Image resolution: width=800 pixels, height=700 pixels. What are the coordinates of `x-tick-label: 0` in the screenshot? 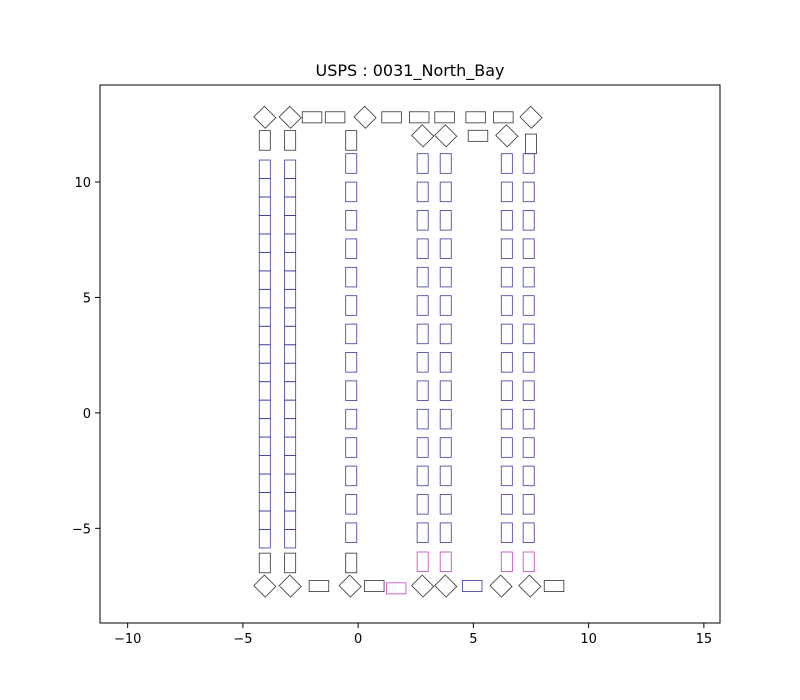 It's located at (358, 639).